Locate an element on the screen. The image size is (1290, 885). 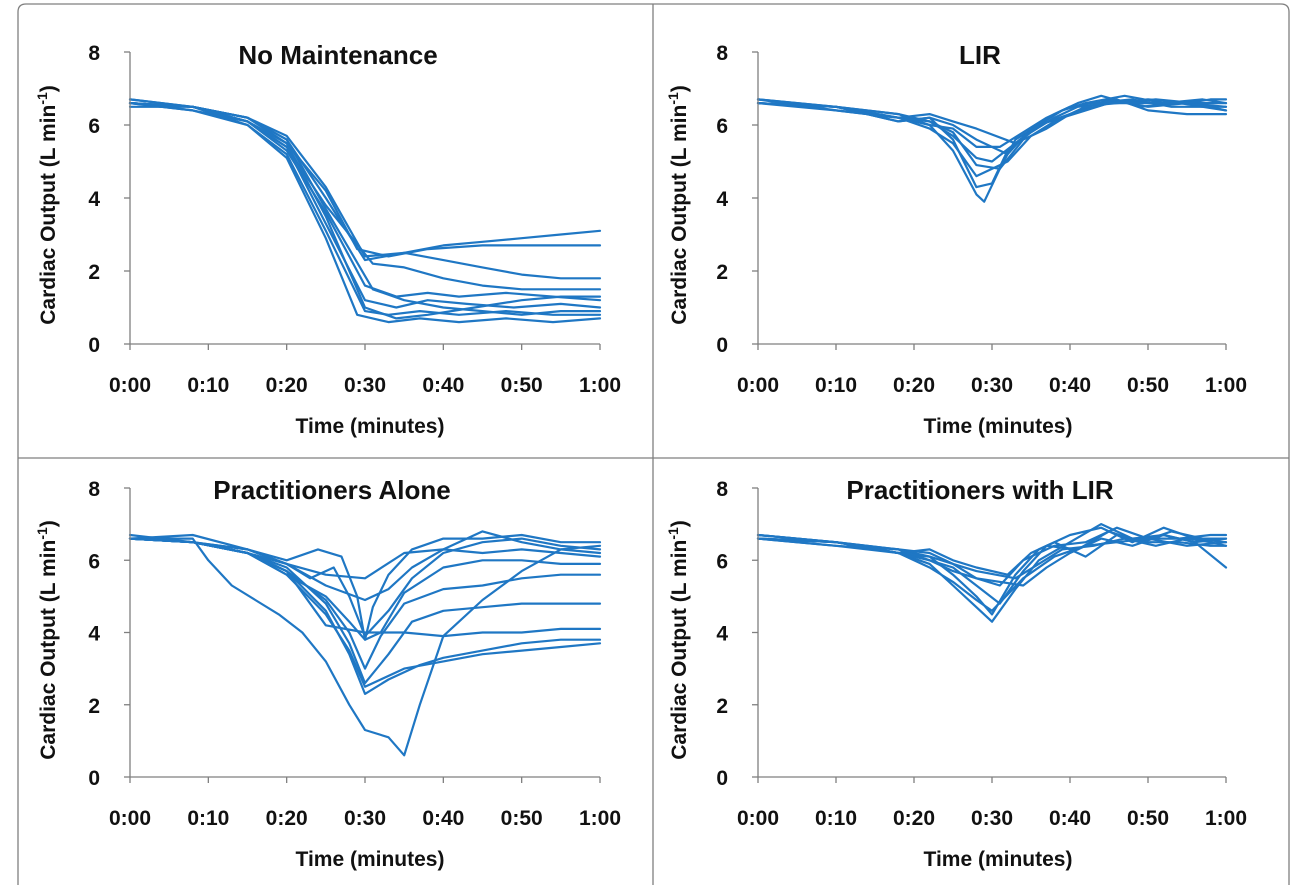
chart-3-xticks: 0:00 0:10 0:20 0:30 0:40 0:50 1:00 is located at coordinates (992, 803).